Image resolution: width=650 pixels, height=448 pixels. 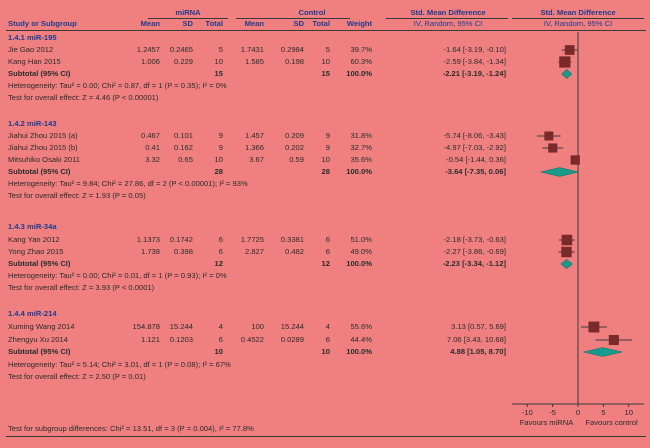 I want to click on header-total2: Total, so click(x=321, y=23).